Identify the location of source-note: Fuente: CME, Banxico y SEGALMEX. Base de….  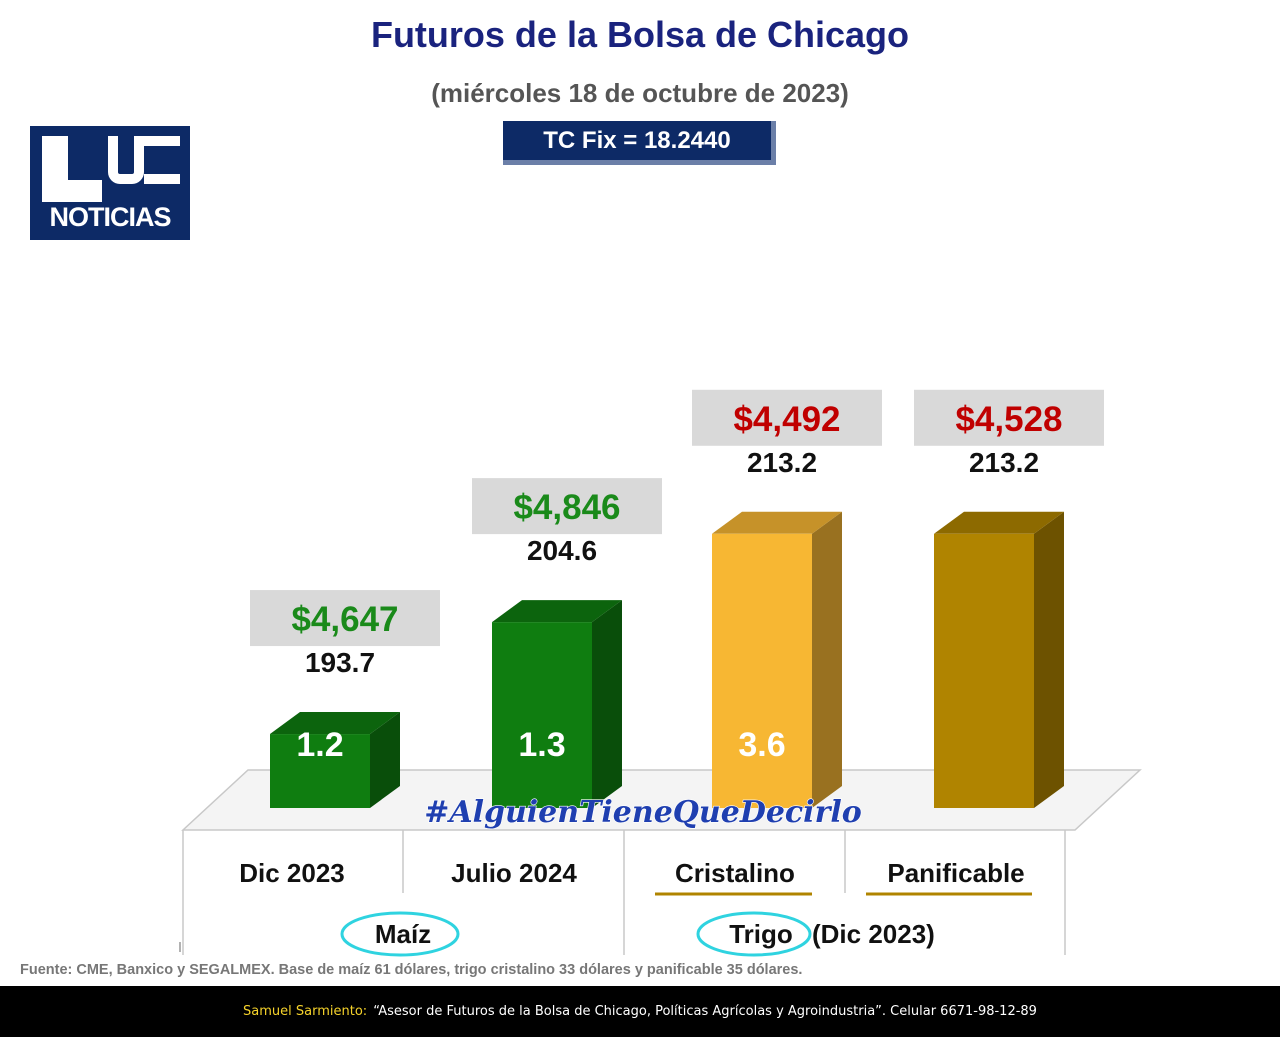
(411, 970).